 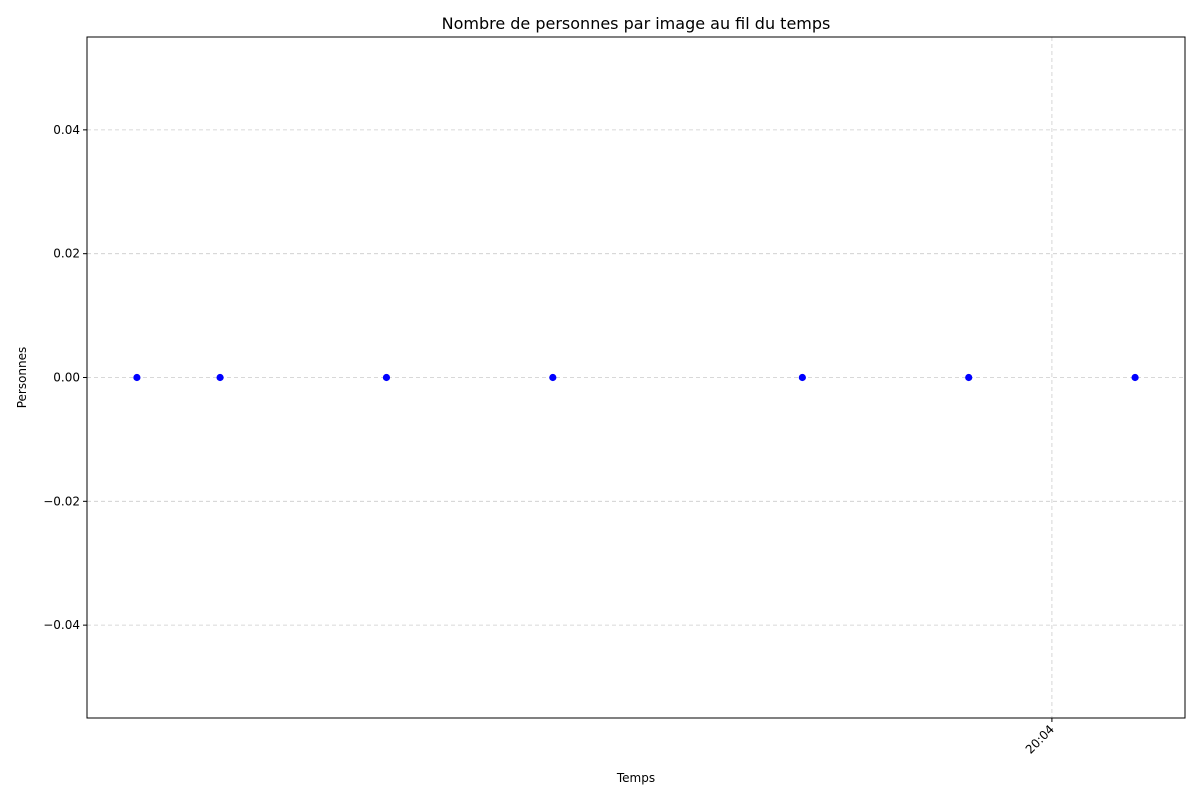 What do you see at coordinates (22, 378) in the screenshot?
I see `y-axis-label: Personnes` at bounding box center [22, 378].